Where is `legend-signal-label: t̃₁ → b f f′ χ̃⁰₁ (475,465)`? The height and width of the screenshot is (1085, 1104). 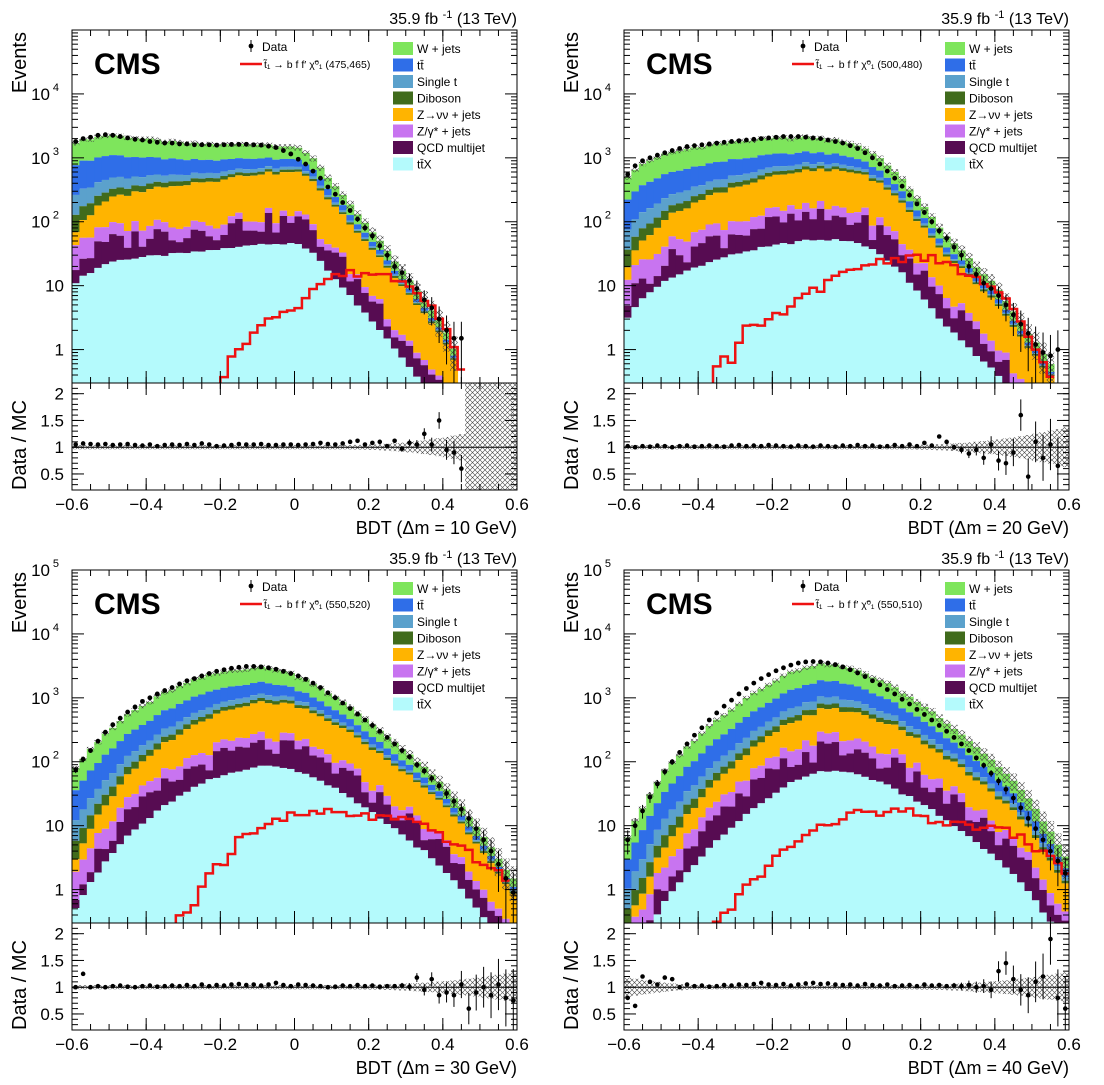 legend-signal-label: t̃₁ → b f f′ χ̃⁰₁ (475,465) is located at coordinates (317, 65).